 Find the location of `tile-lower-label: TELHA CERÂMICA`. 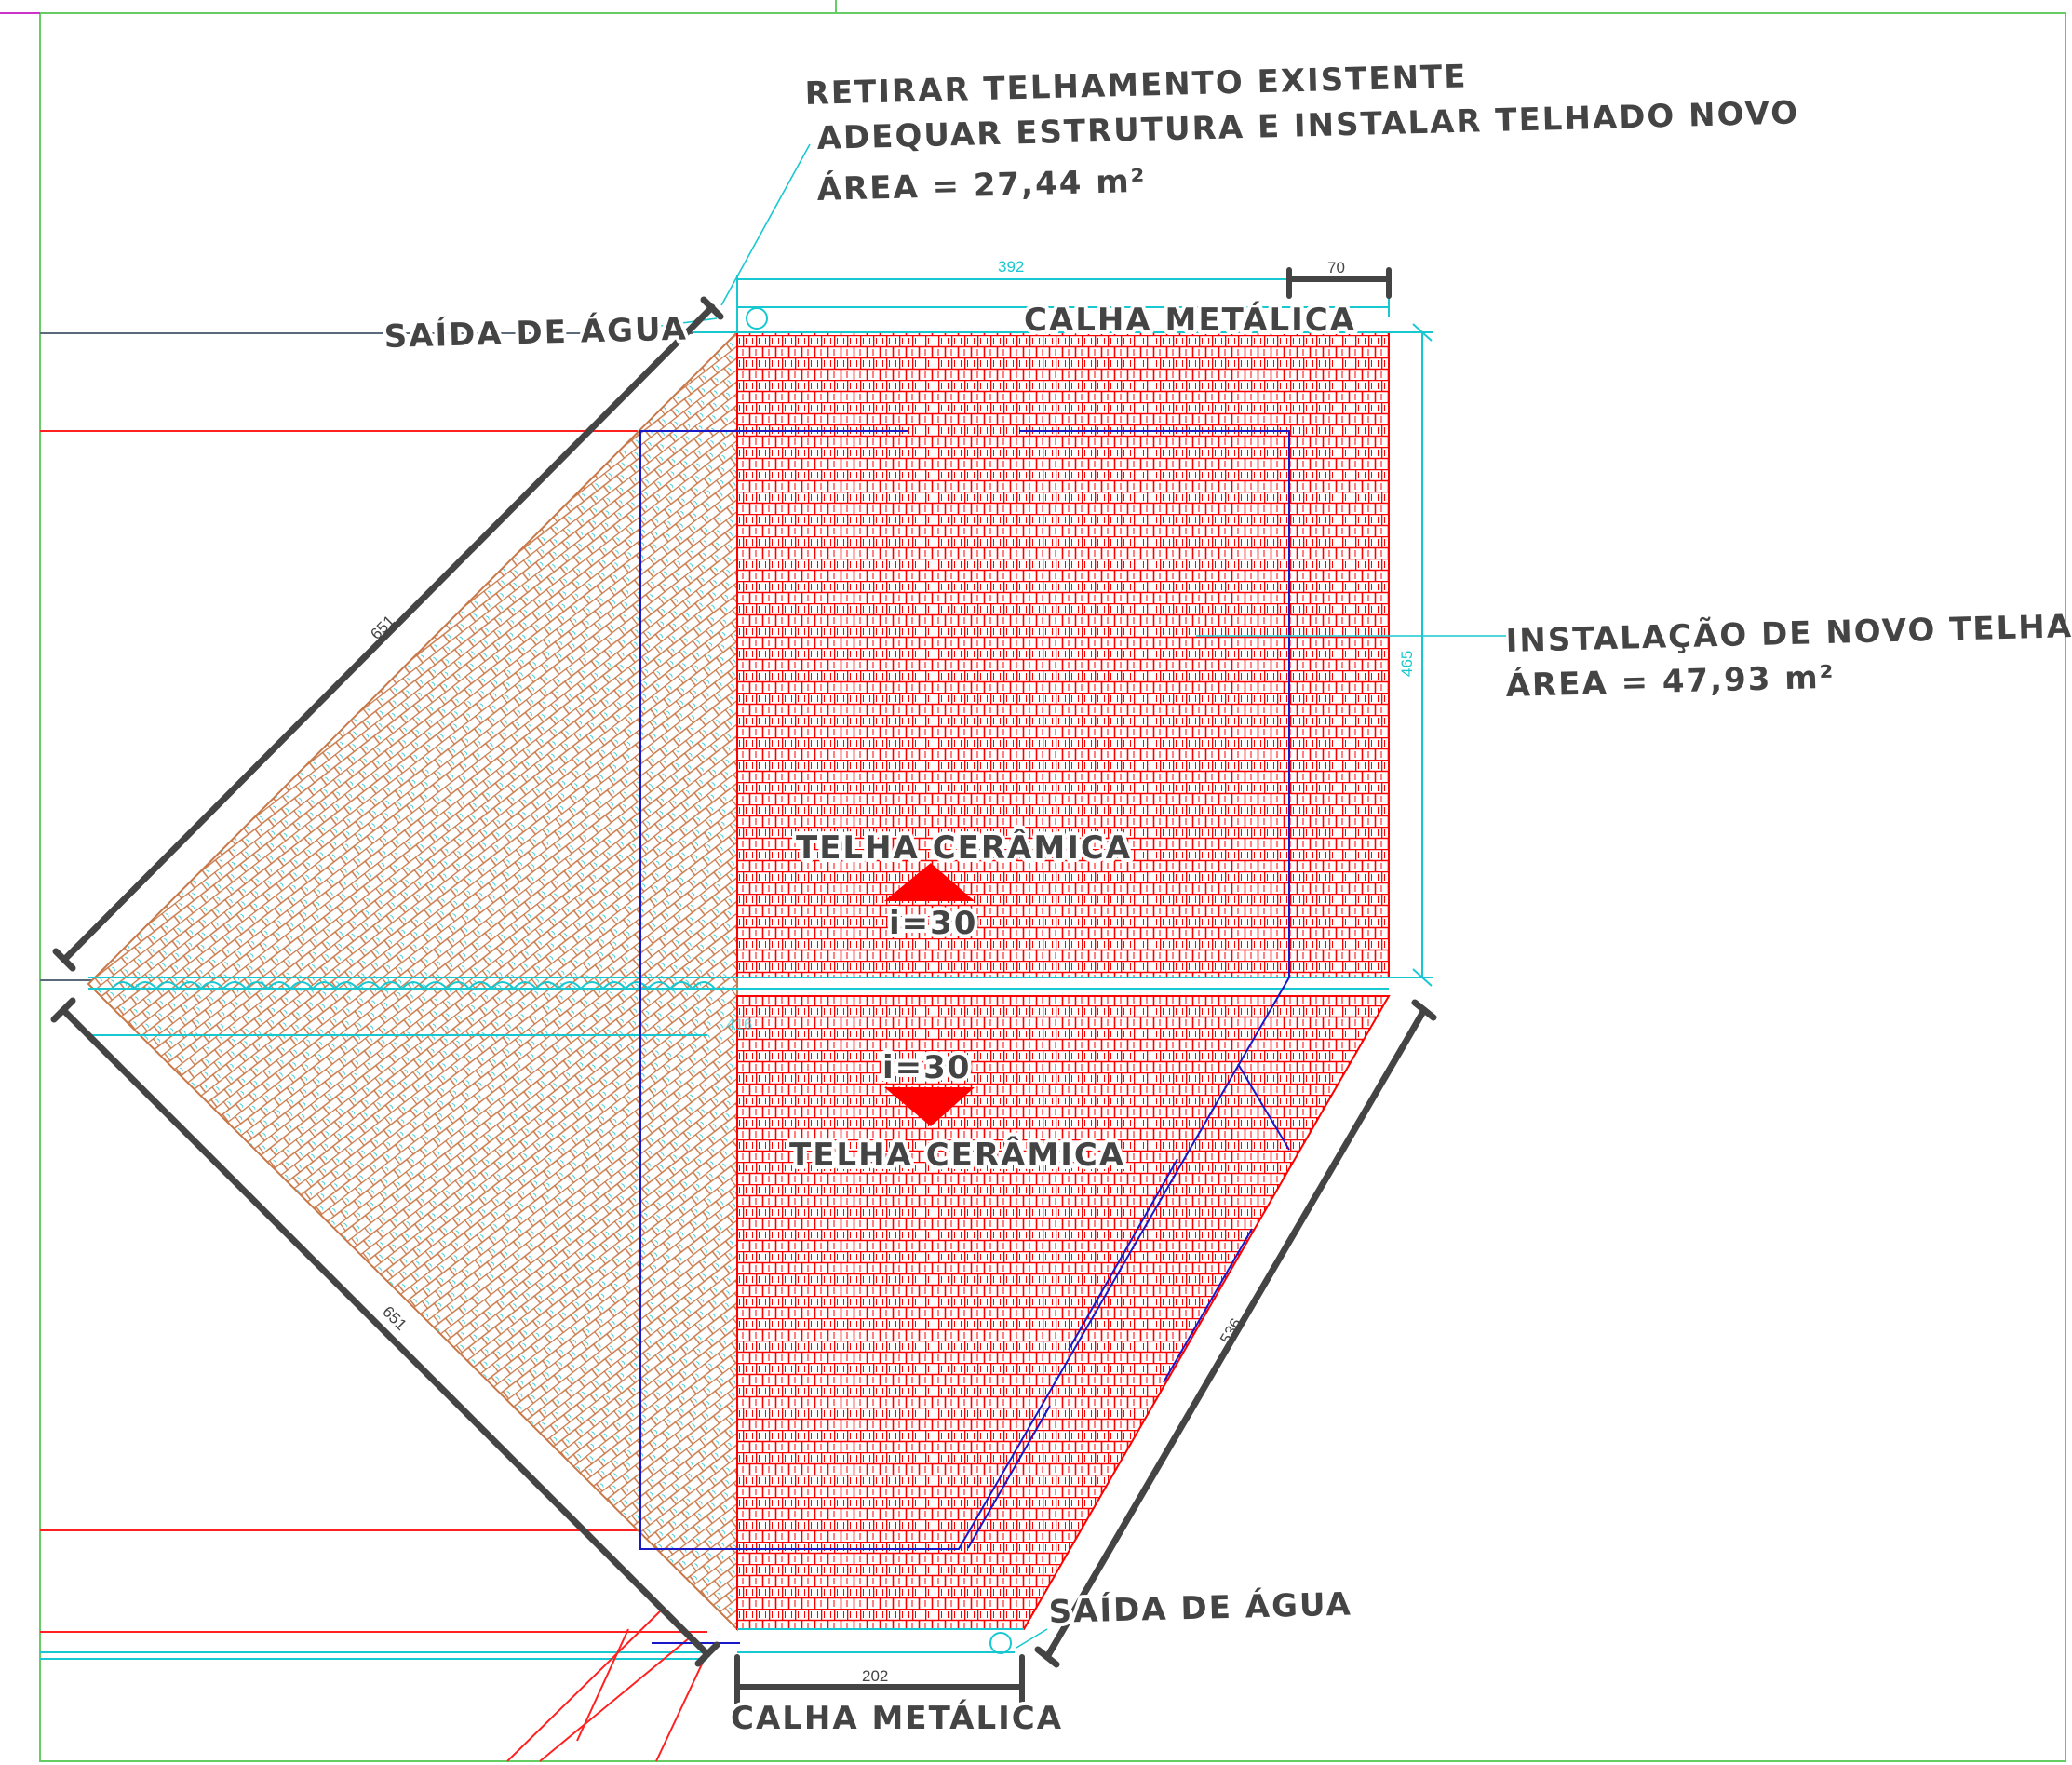

tile-lower-label: TELHA CERÂMICA is located at coordinates (957, 1155).